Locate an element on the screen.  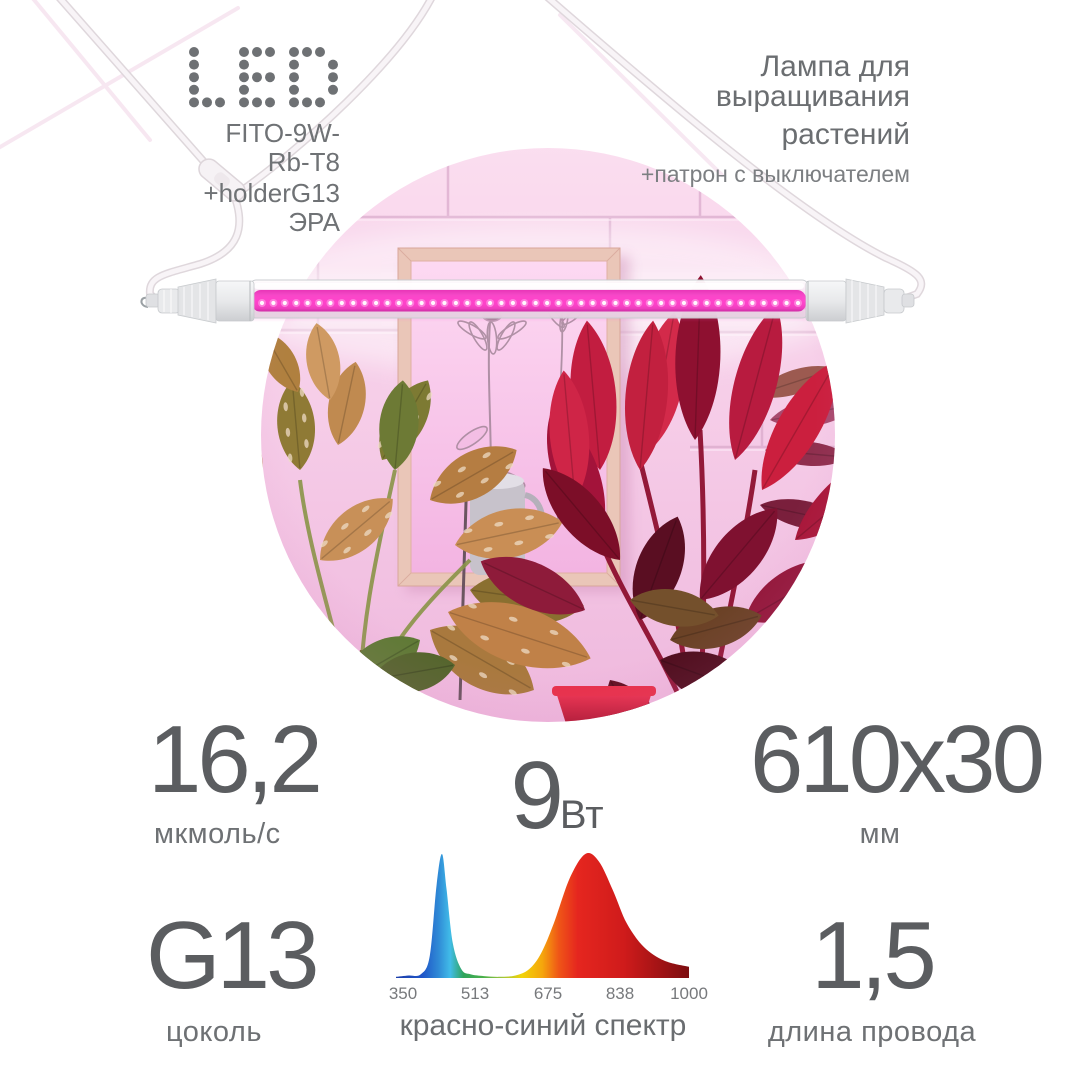
led-diode-dots is located at coordinates (530, 303).